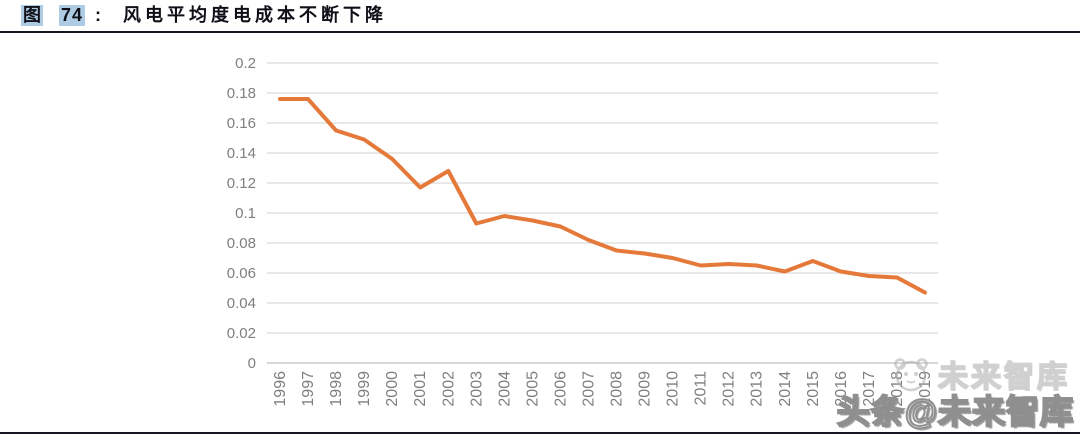 This screenshot has height=439, width=1080. What do you see at coordinates (336, 389) in the screenshot?
I see `x-tick-label: 1998` at bounding box center [336, 389].